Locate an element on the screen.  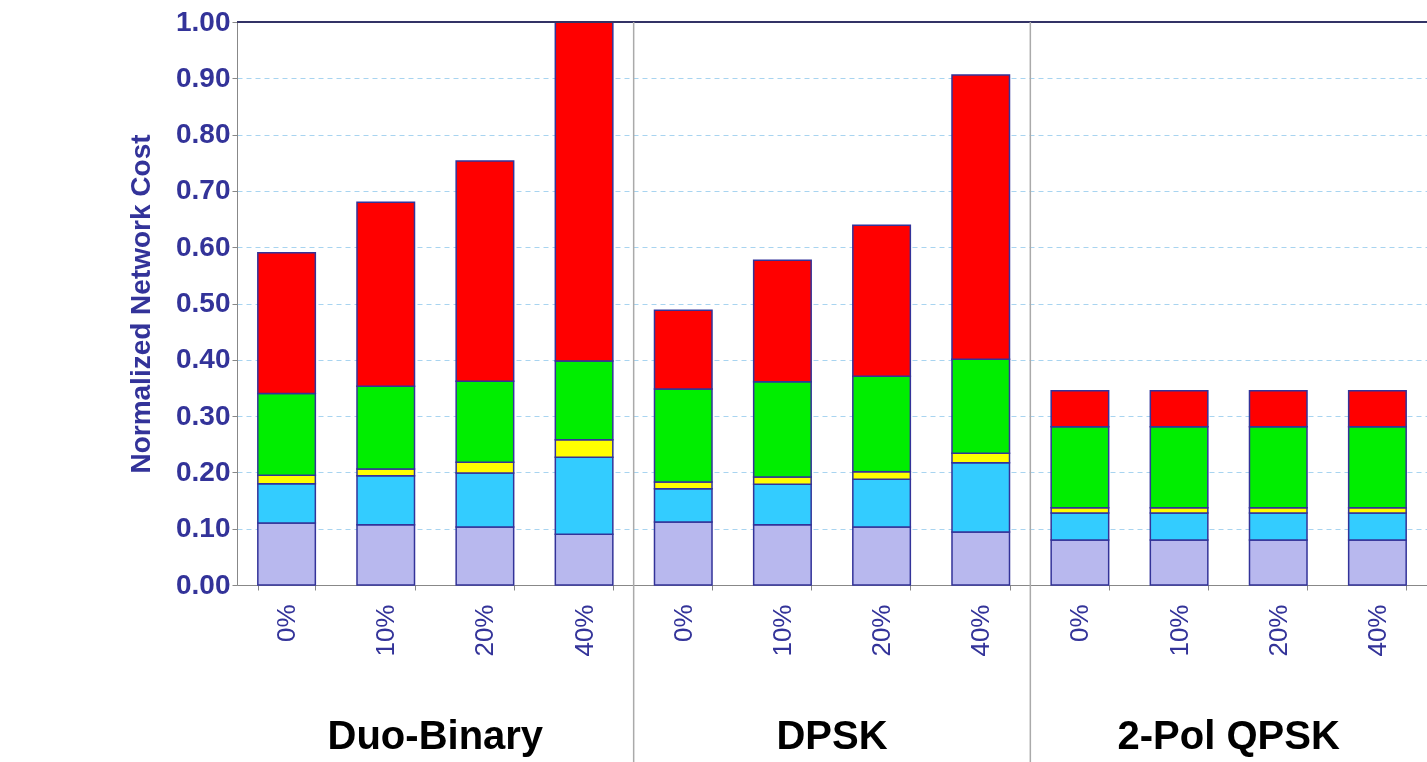
text: 2-Pol QPSK is located at coordinates (1228, 735).